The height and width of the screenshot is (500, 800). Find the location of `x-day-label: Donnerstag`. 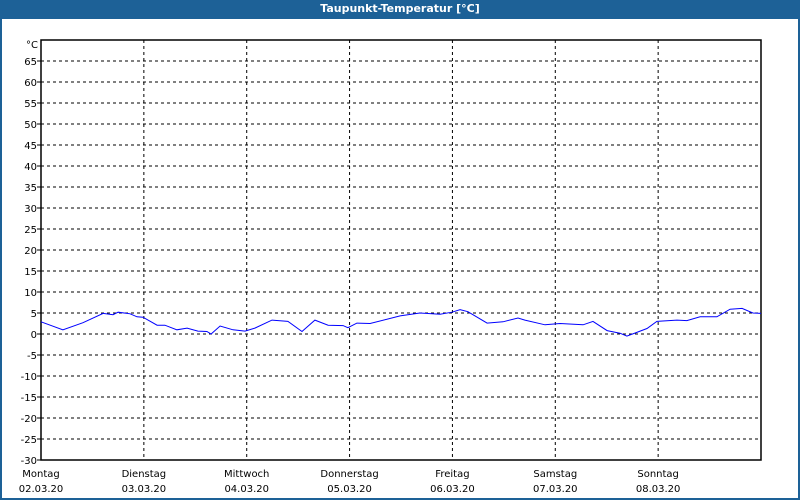

x-day-label: Donnerstag is located at coordinates (349, 474).